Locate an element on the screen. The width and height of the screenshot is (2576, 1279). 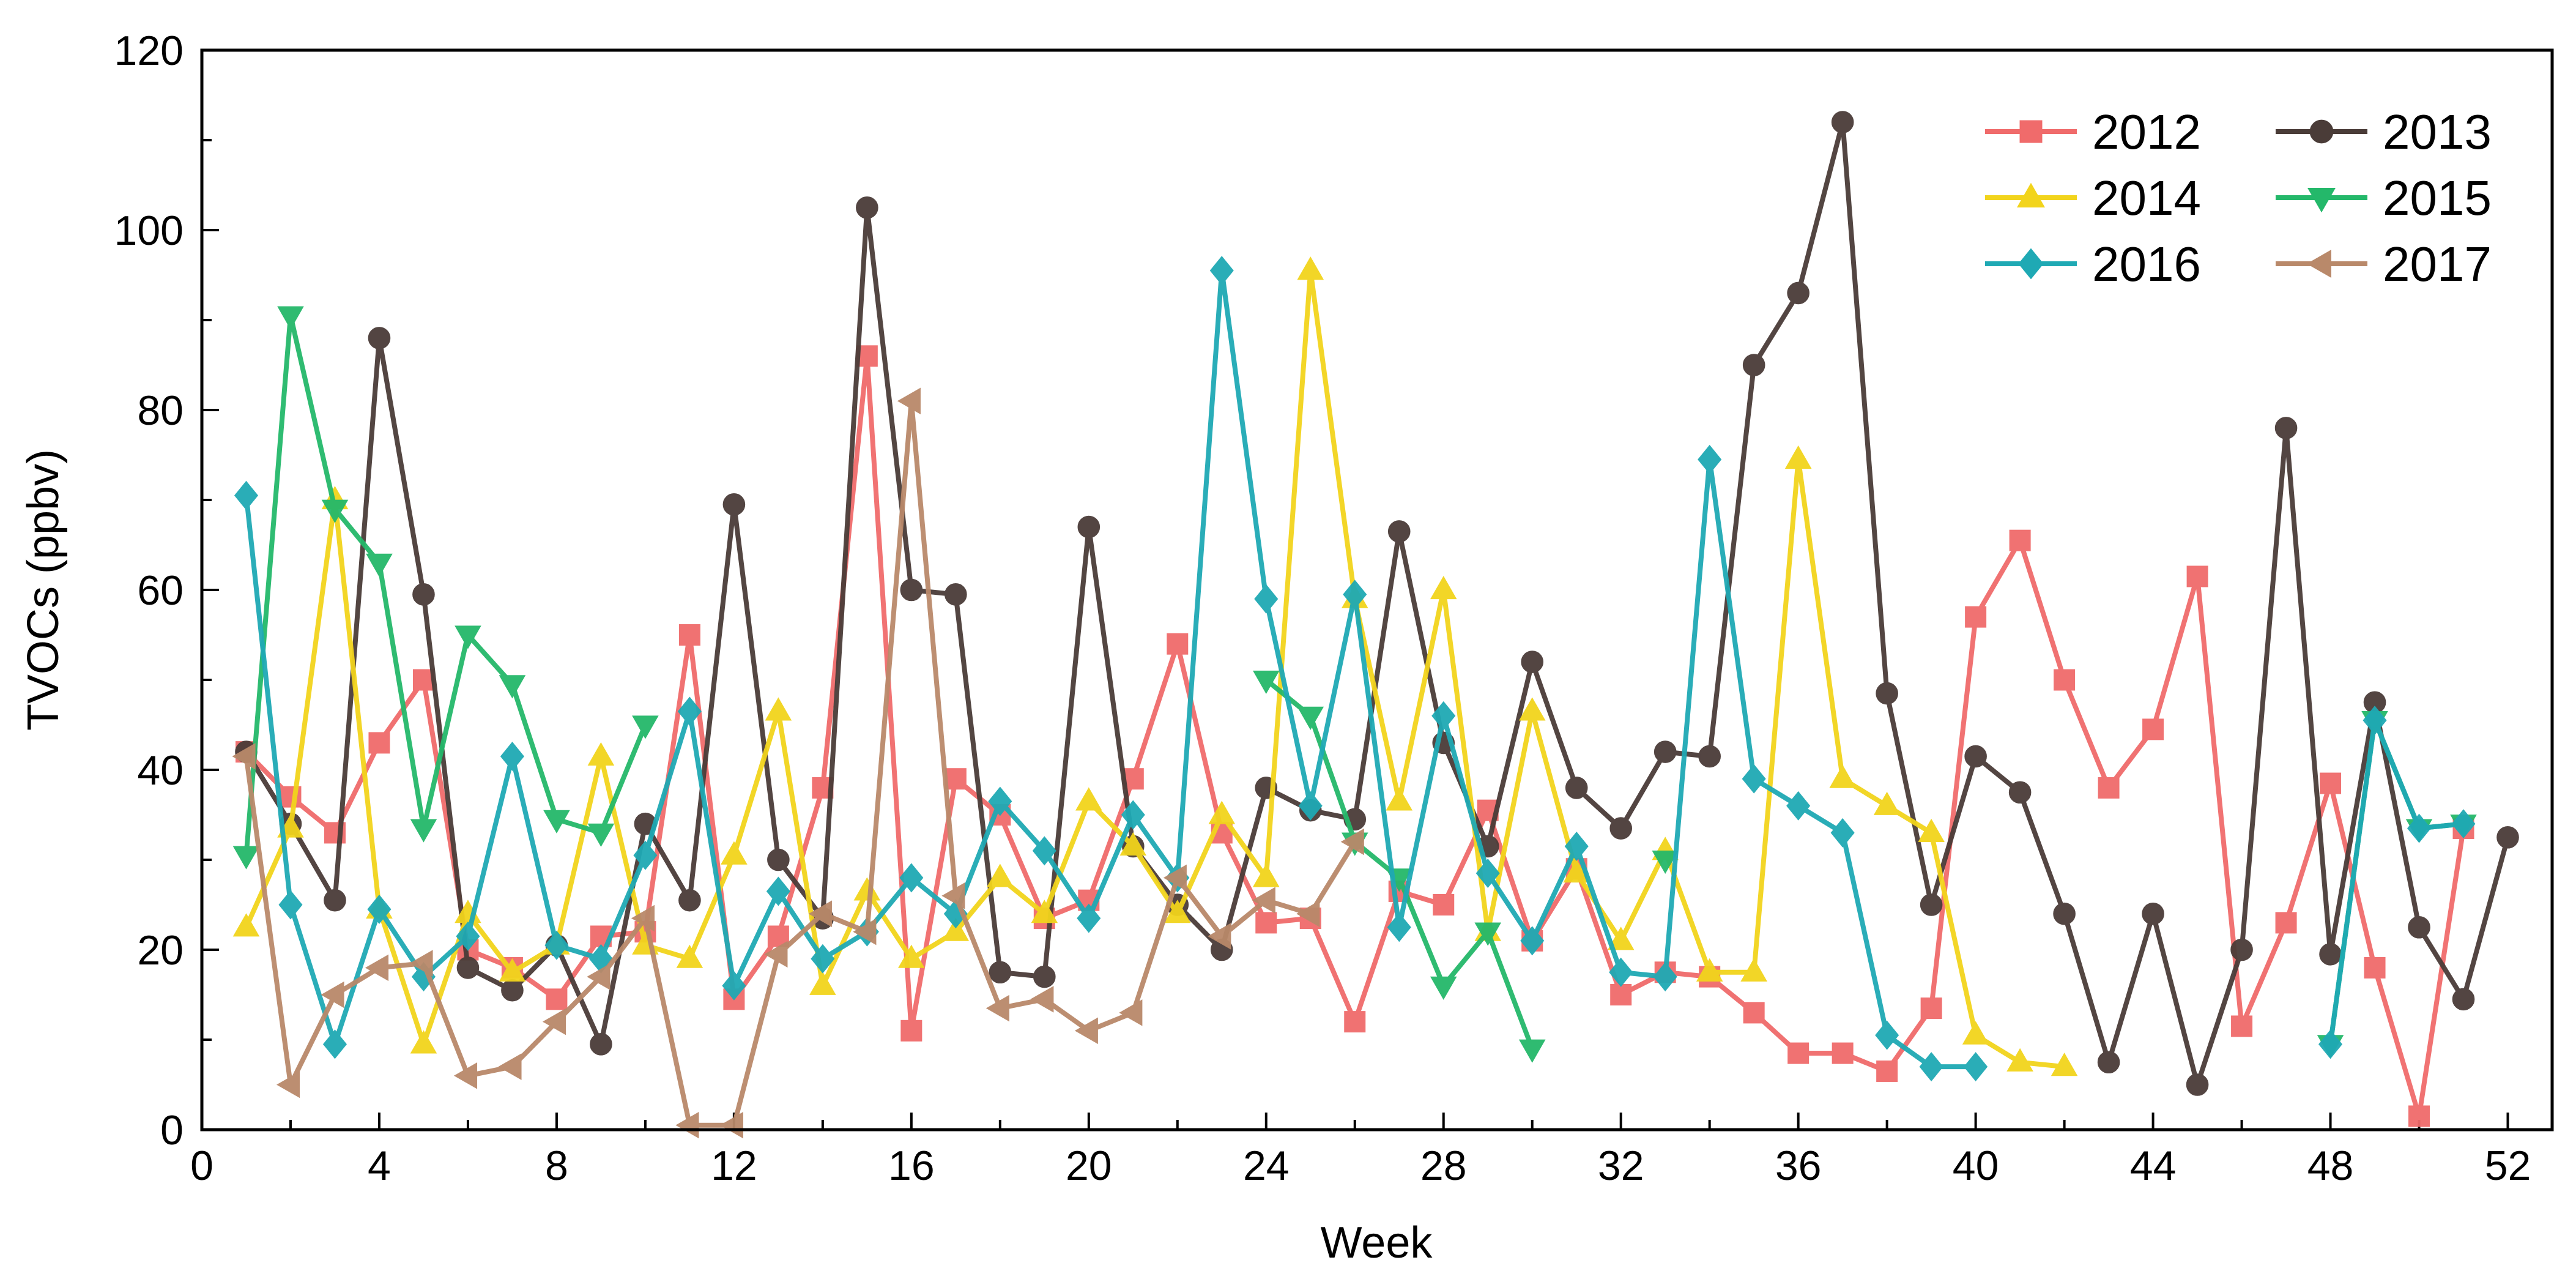
y-tick-label: 60 is located at coordinates (160, 590).